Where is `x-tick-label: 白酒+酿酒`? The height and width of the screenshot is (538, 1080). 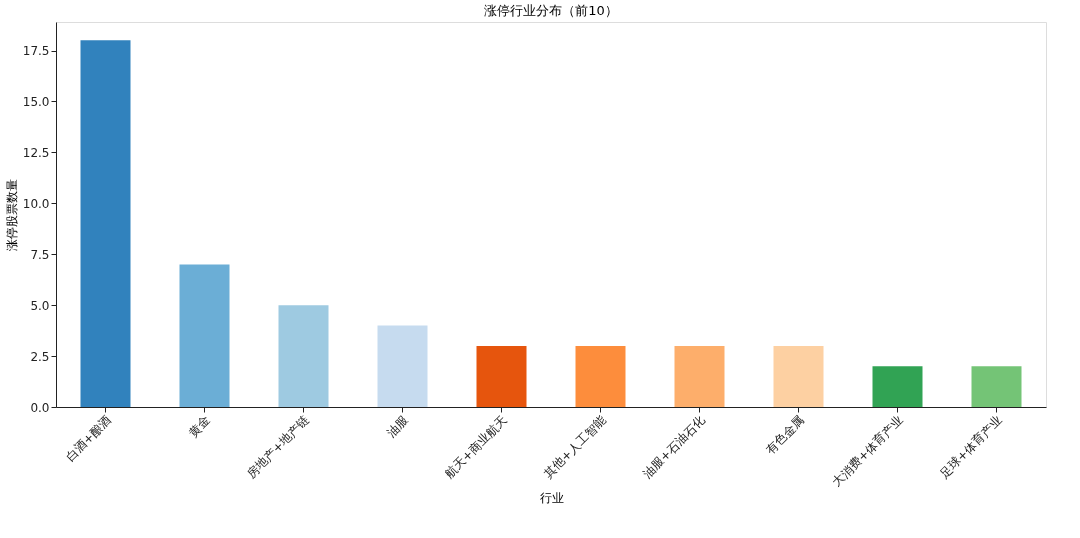 x-tick-label: 白酒+酿酒 is located at coordinates (88, 439).